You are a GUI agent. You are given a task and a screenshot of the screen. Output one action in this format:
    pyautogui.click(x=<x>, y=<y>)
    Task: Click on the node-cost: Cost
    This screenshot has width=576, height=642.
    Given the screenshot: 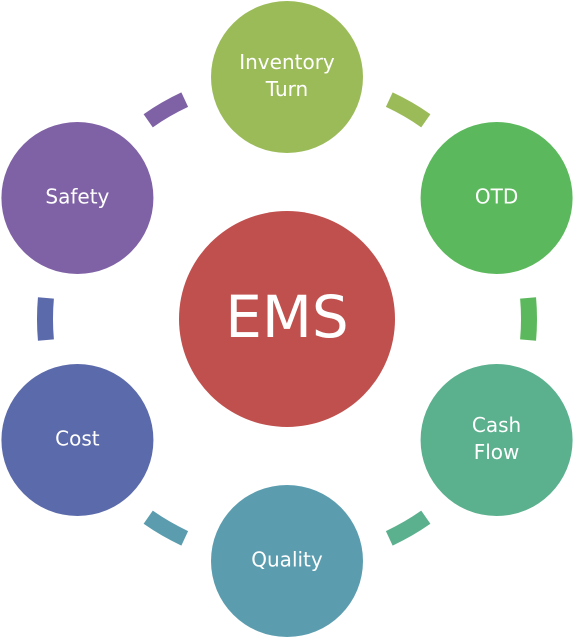 What is the action you would take?
    pyautogui.click(x=77, y=440)
    